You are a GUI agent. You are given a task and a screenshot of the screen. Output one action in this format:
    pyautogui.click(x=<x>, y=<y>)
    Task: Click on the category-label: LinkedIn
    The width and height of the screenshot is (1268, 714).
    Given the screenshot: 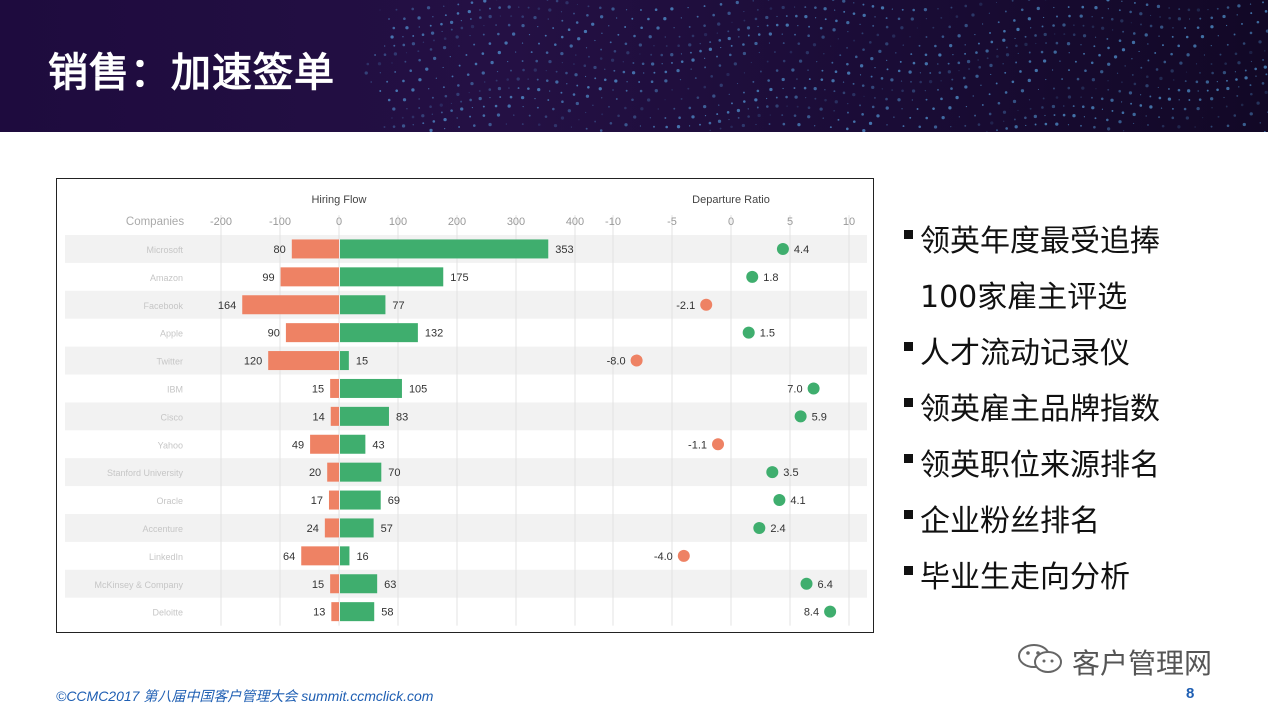 What is the action you would take?
    pyautogui.click(x=166, y=557)
    